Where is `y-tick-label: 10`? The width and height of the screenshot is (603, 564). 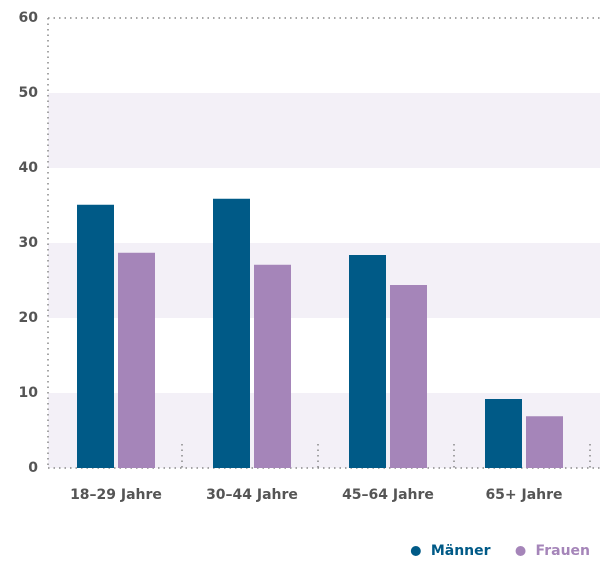
y-tick-label: 10 is located at coordinates (29, 393).